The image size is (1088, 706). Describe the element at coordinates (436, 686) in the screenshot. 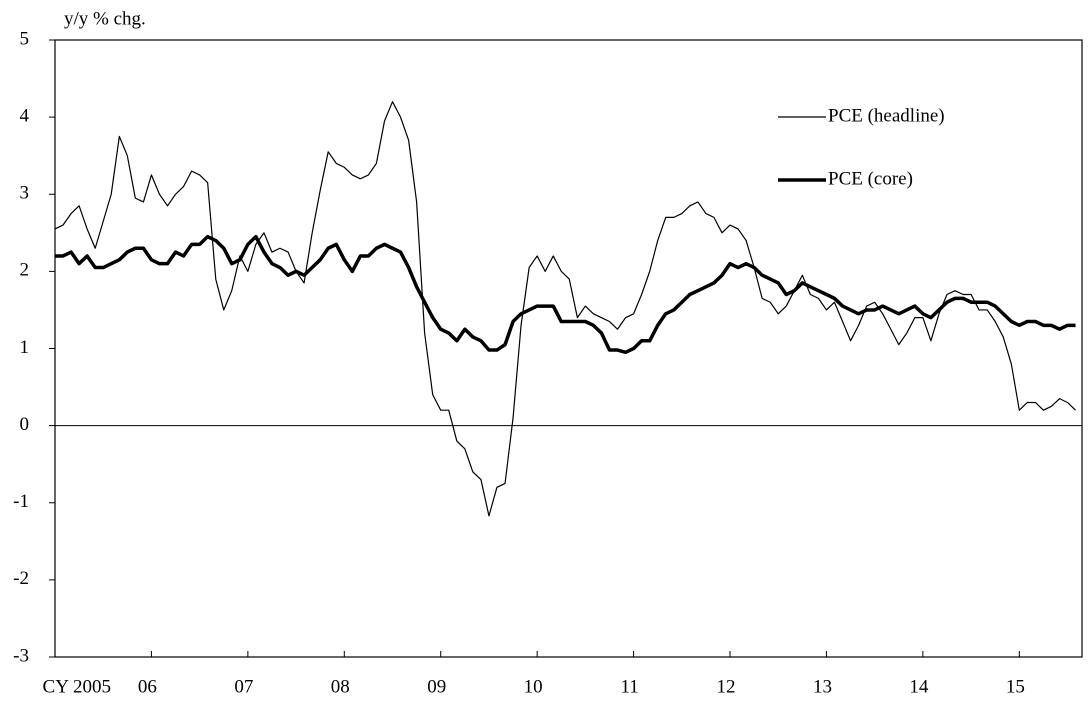

I see `x-tick-label: 09` at that location.